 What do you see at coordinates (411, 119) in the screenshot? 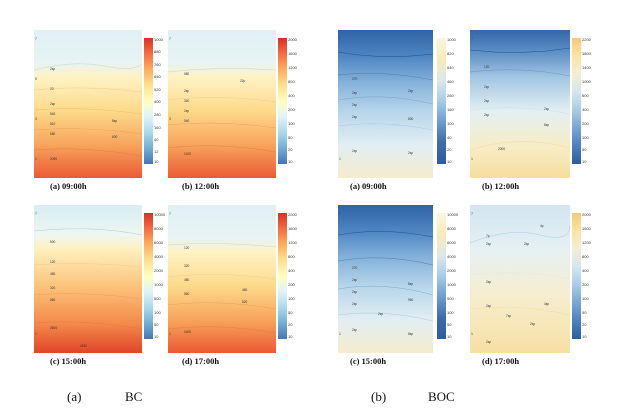
I see `svg-text: 830` at bounding box center [411, 119].